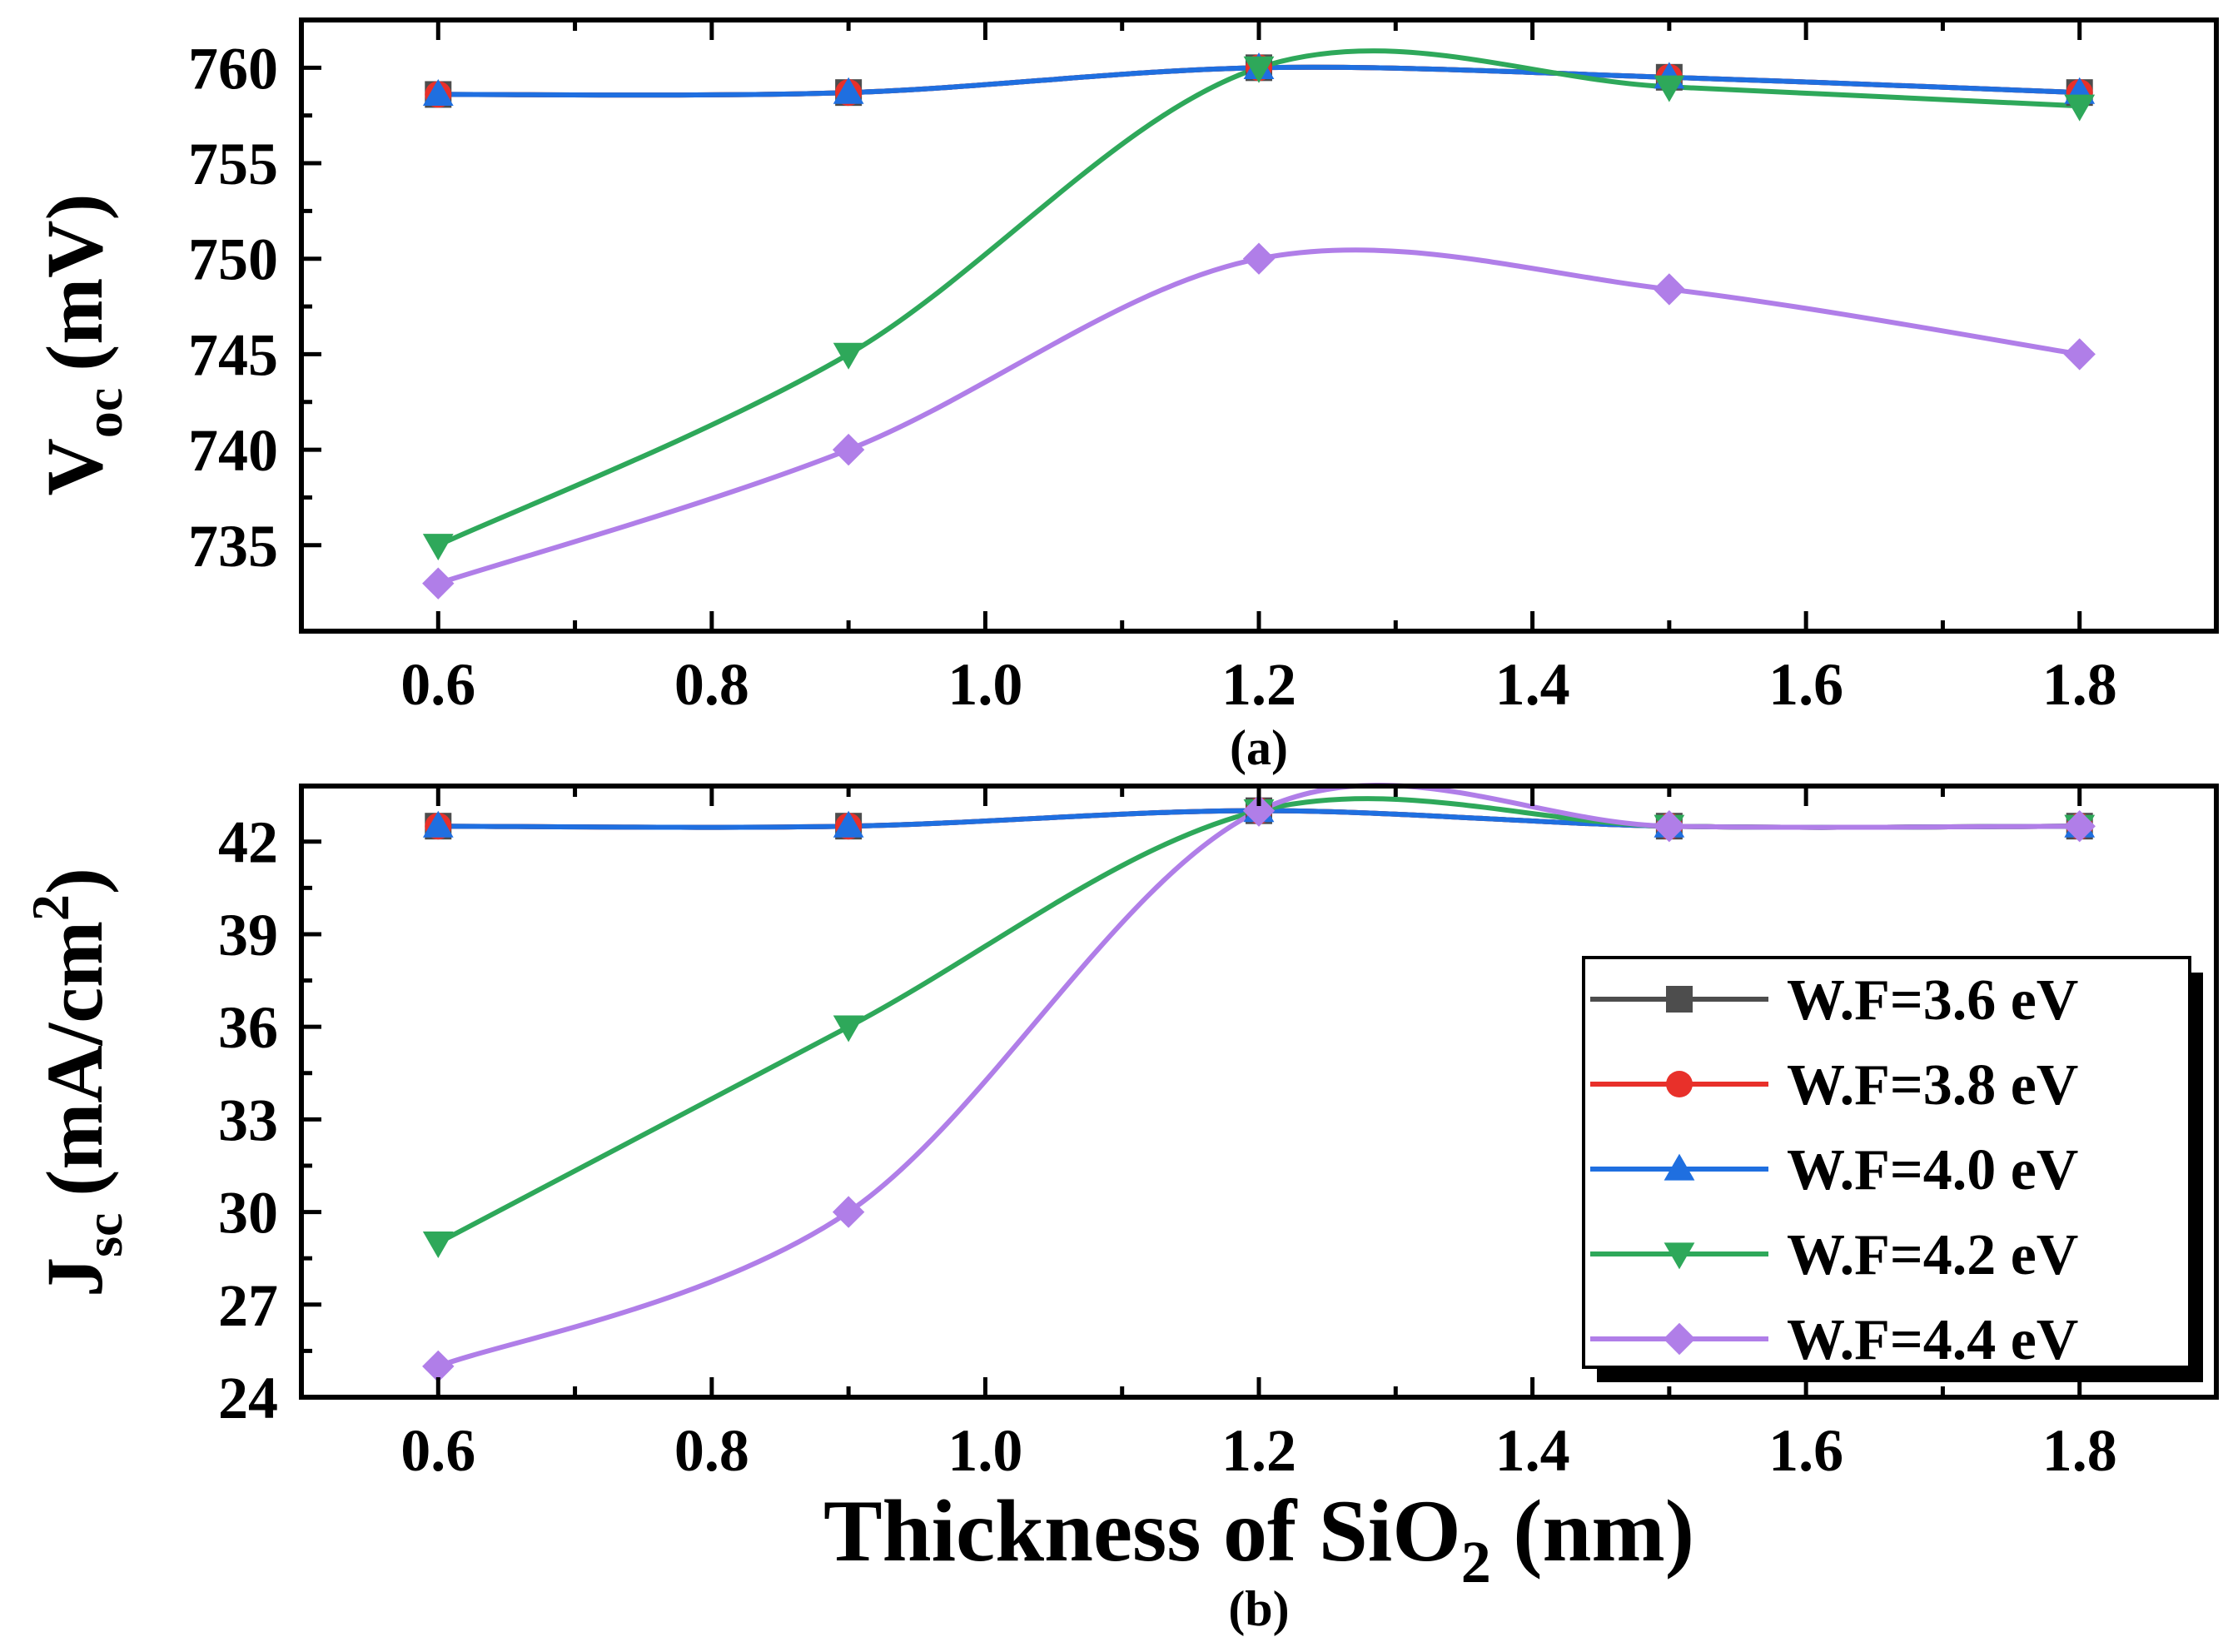 This screenshot has width=2238, height=1652. I want to click on panel-b-x-tick-label: 1.6, so click(1805, 1450).